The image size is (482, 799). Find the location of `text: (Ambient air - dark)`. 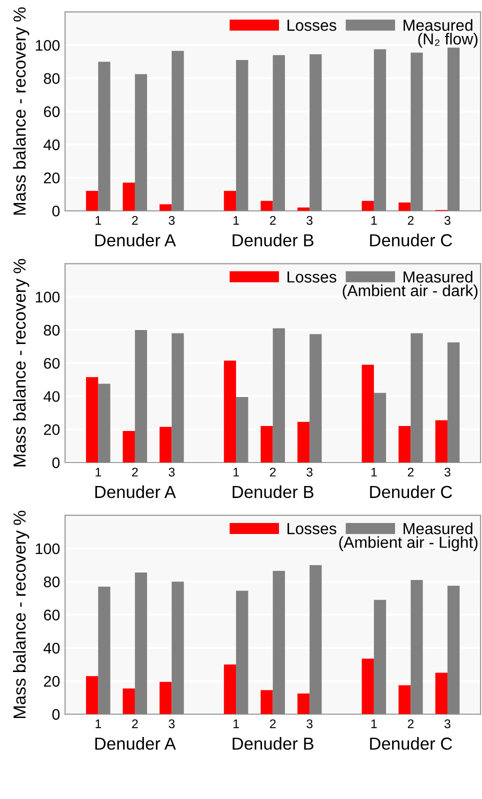

text: (Ambient air - dark) is located at coordinates (410, 292).